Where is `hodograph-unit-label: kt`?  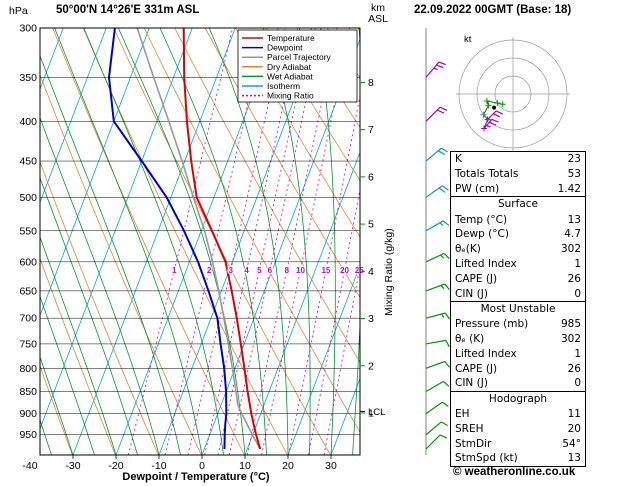 hodograph-unit-label: kt is located at coordinates (468, 39).